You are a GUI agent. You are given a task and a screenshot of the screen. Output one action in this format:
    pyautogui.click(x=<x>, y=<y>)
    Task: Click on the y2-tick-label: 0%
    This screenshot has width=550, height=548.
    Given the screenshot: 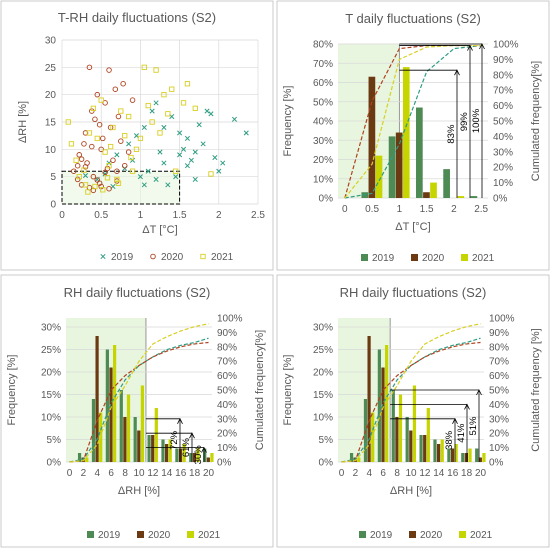 What is the action you would take?
    pyautogui.click(x=224, y=463)
    